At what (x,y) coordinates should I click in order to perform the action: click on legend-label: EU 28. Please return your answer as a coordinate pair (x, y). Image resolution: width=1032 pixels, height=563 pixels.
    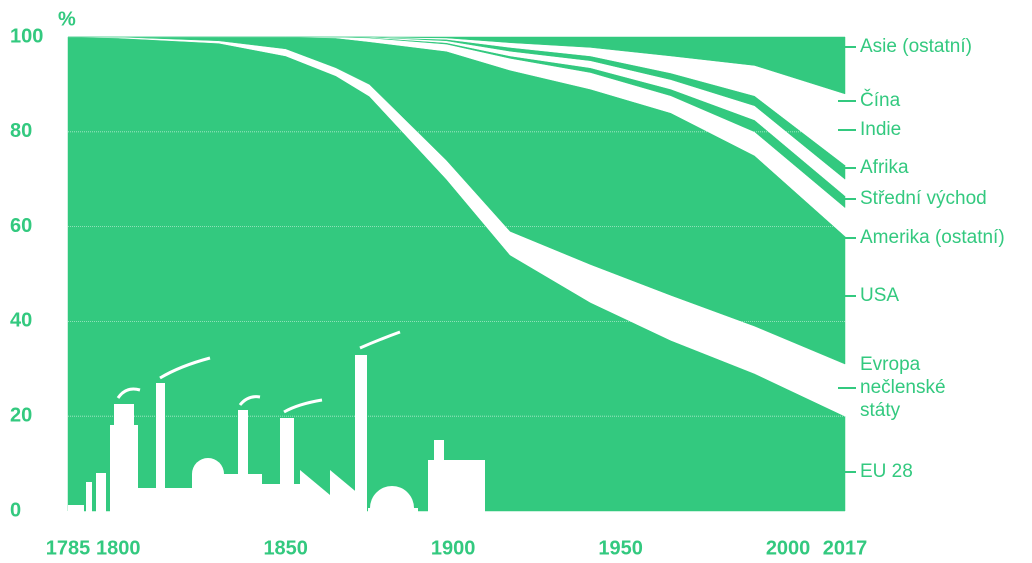
    Looking at the image, I should click on (886, 471).